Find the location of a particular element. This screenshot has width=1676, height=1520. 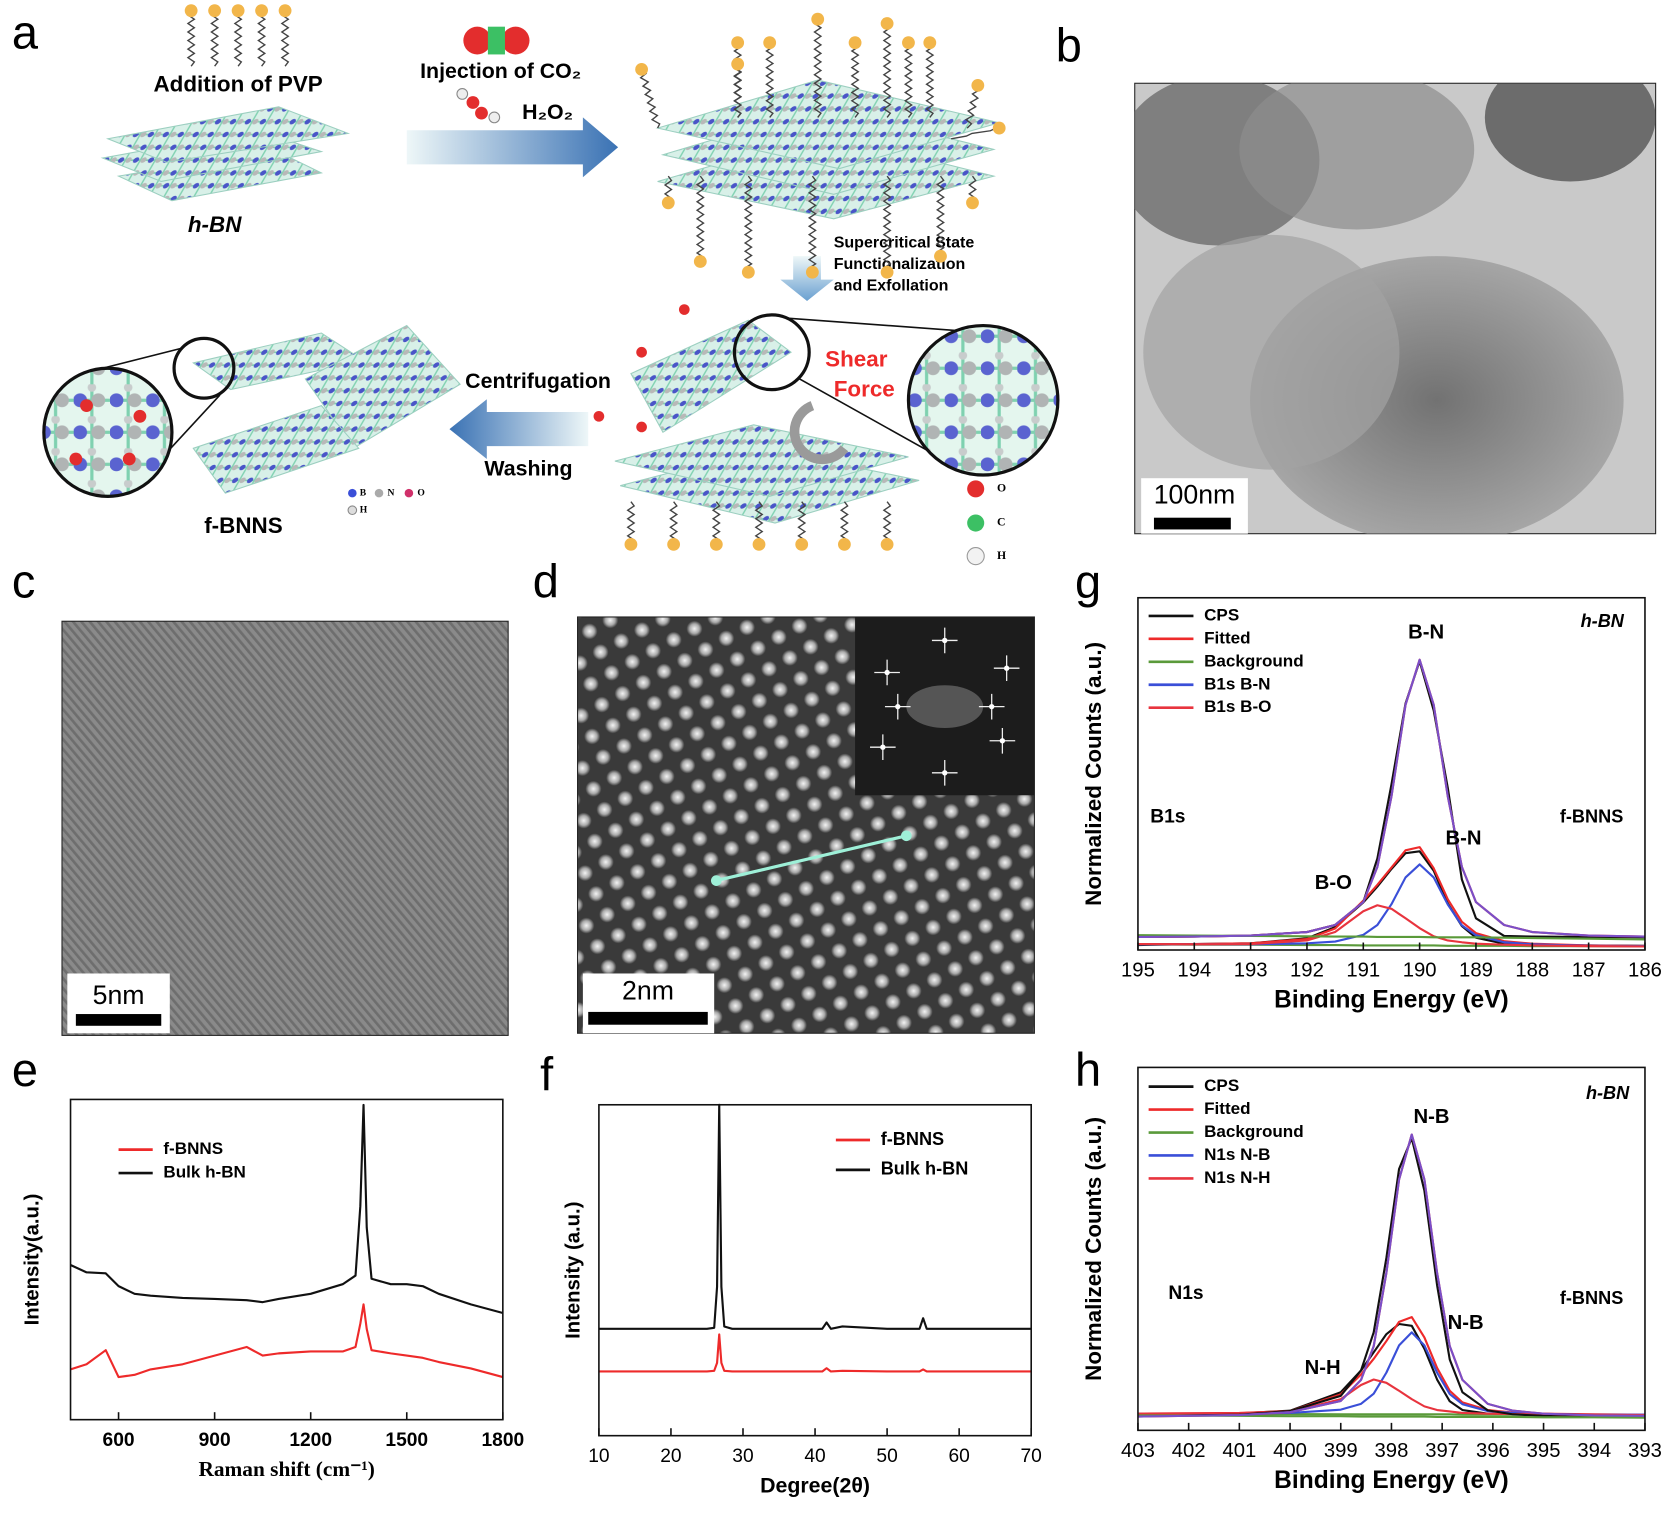

x-tick-label: 189 is located at coordinates (1476, 971).